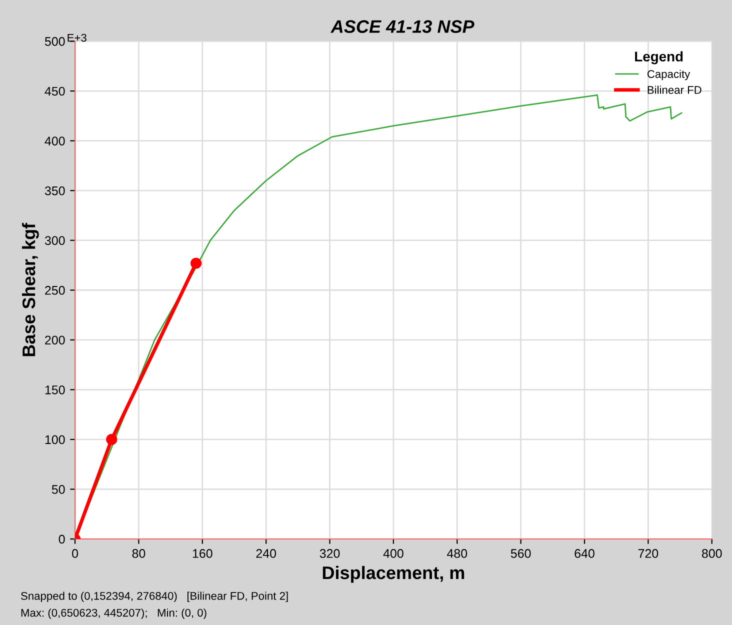  What do you see at coordinates (54, 141) in the screenshot?
I see `y-tick-label: 400` at bounding box center [54, 141].